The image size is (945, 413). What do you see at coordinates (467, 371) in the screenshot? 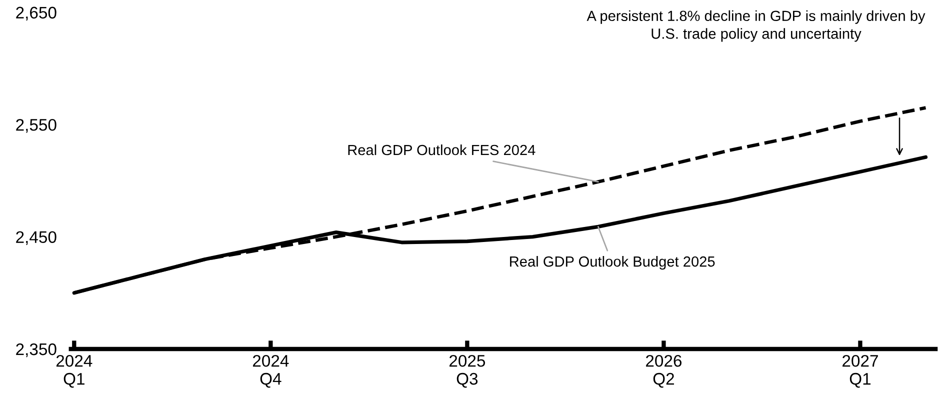
I see `x-tick-label: 2025 Q3` at bounding box center [467, 371].